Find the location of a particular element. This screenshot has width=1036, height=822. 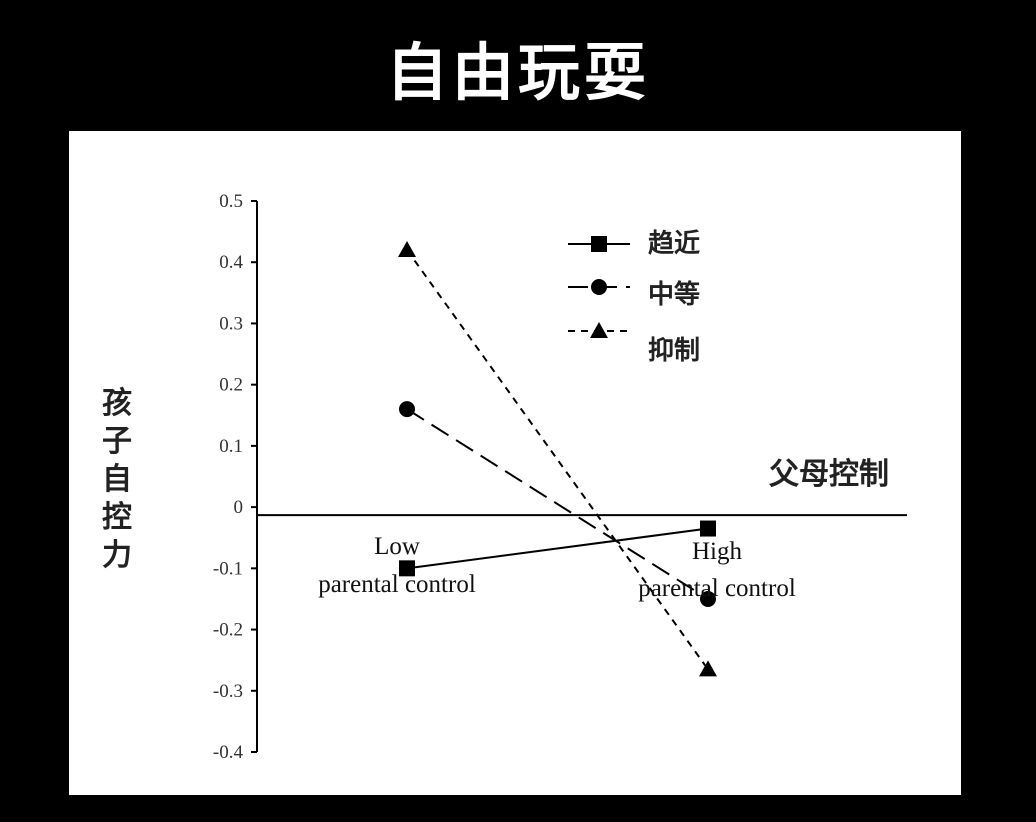

y-tick-label: 0.4 is located at coordinates (231, 262).